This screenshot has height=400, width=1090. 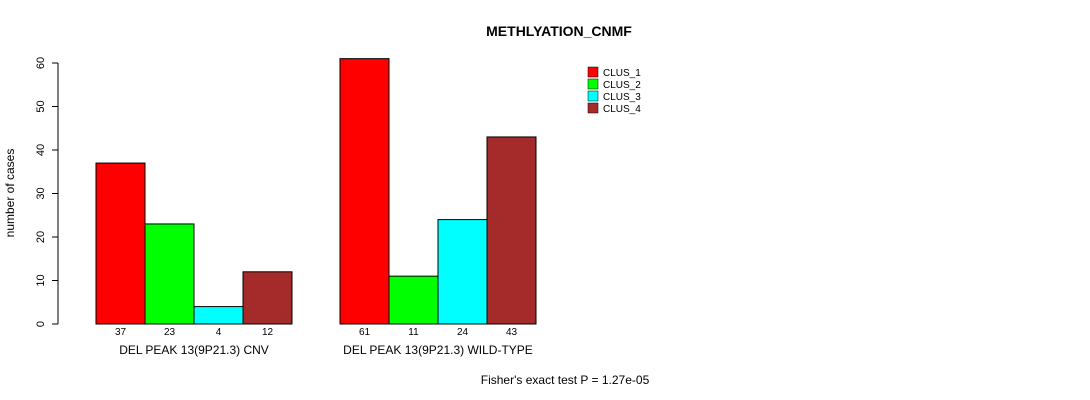 What do you see at coordinates (512, 332) in the screenshot?
I see `bar-count-label: 43` at bounding box center [512, 332].